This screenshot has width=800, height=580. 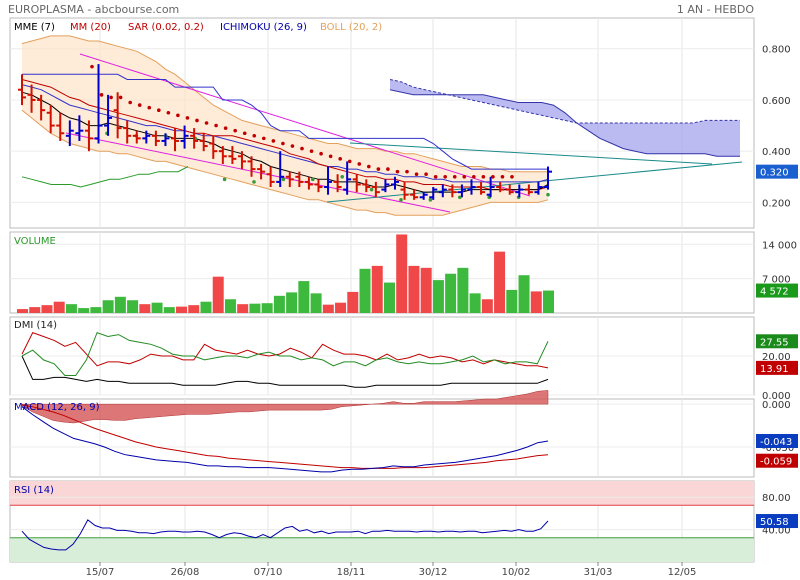 What do you see at coordinates (382, 549) in the screenshot?
I see `rsi-oversold-zone` at bounding box center [382, 549].